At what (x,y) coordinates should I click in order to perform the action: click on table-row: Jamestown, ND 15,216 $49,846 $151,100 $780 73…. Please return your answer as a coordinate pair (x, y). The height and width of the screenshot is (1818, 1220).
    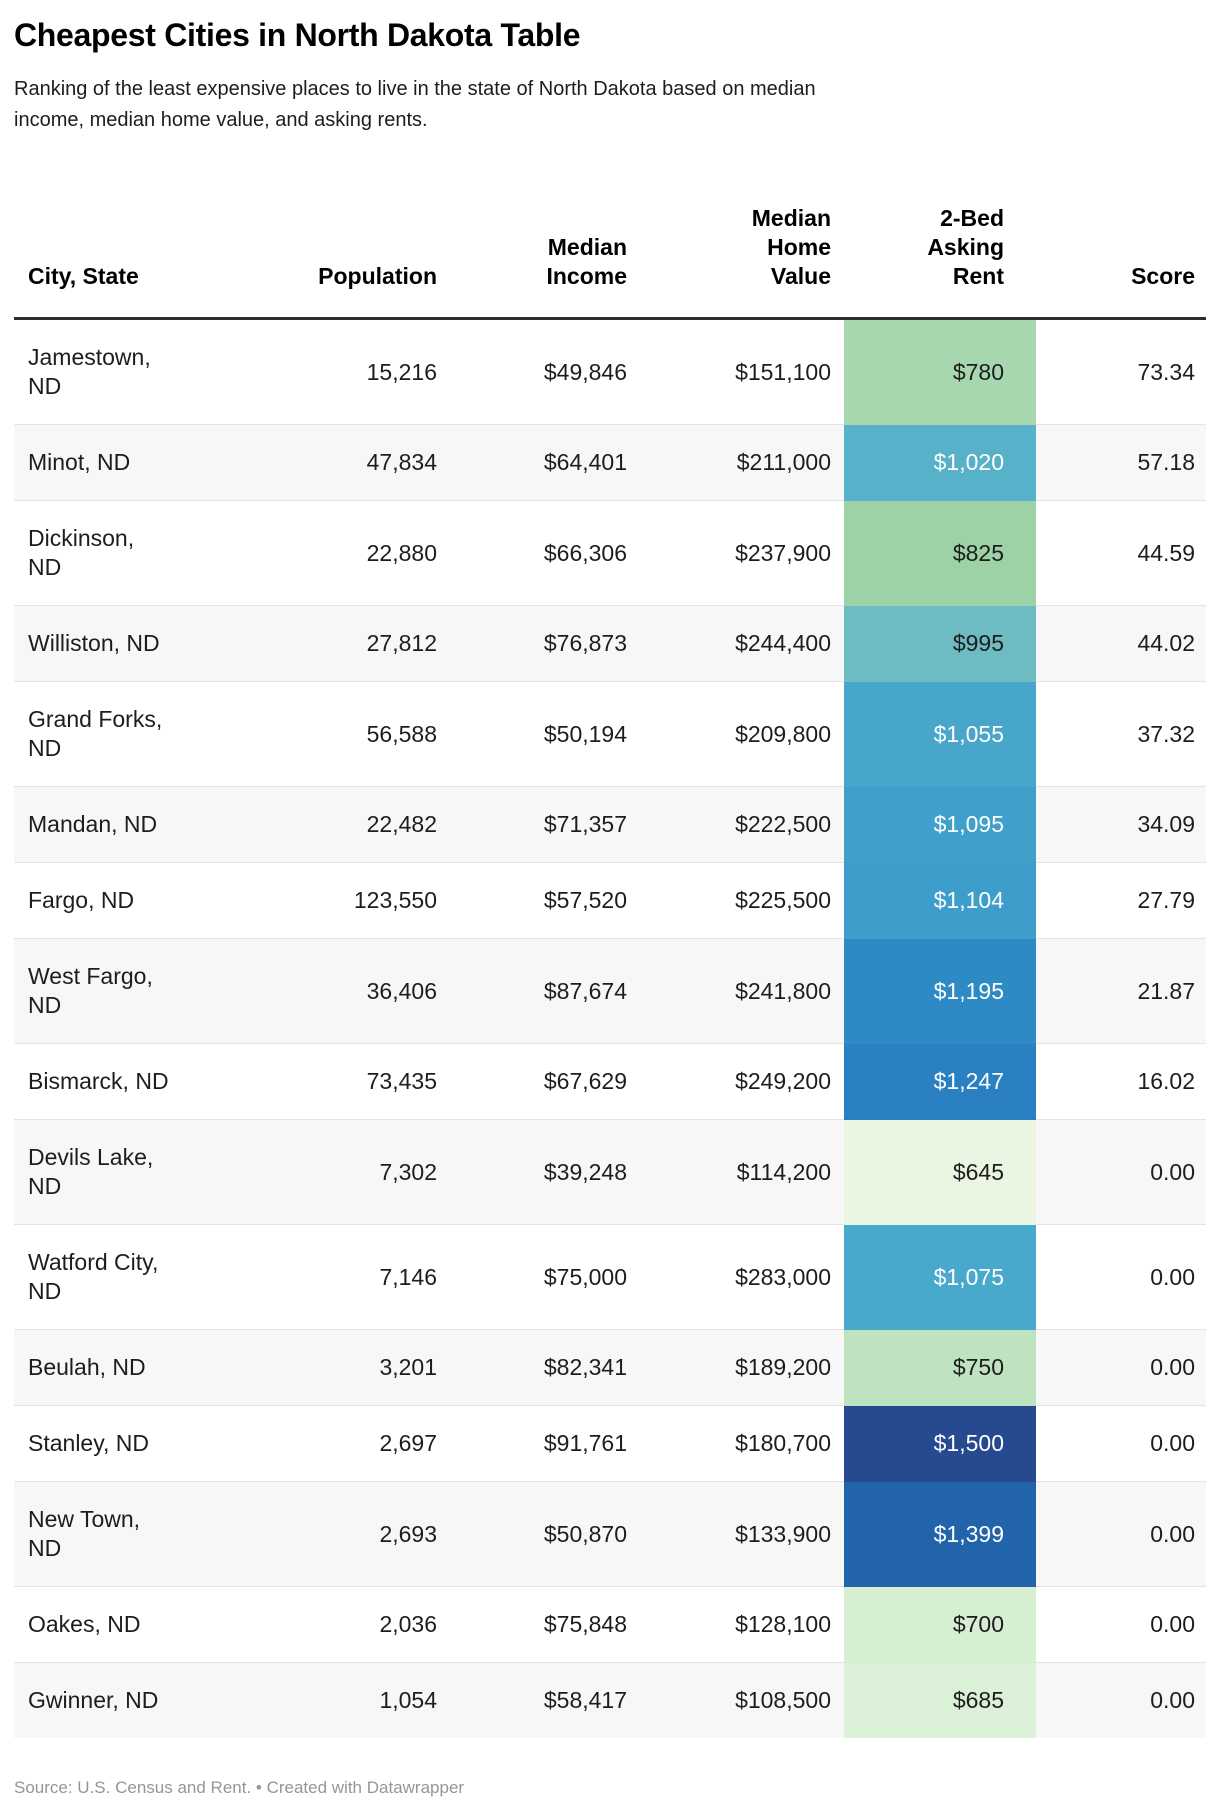
    Looking at the image, I should click on (610, 371).